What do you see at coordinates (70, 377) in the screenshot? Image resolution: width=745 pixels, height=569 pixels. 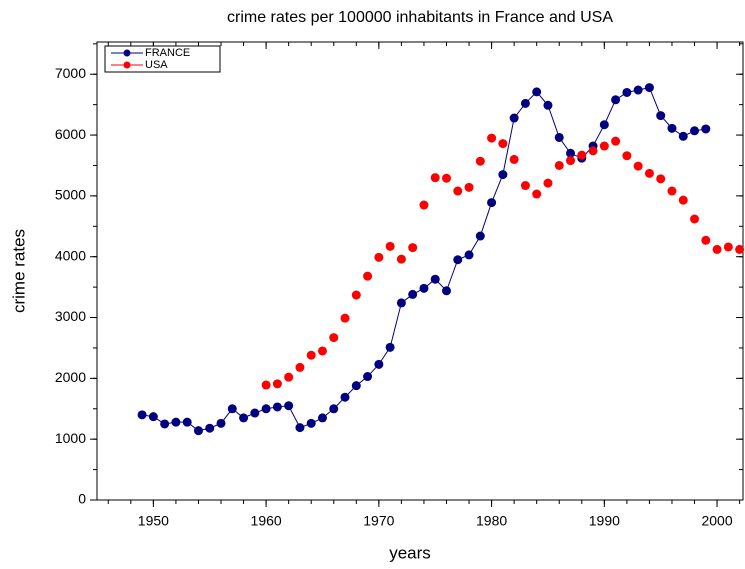 I see `y-tick-label: 2000` at bounding box center [70, 377].